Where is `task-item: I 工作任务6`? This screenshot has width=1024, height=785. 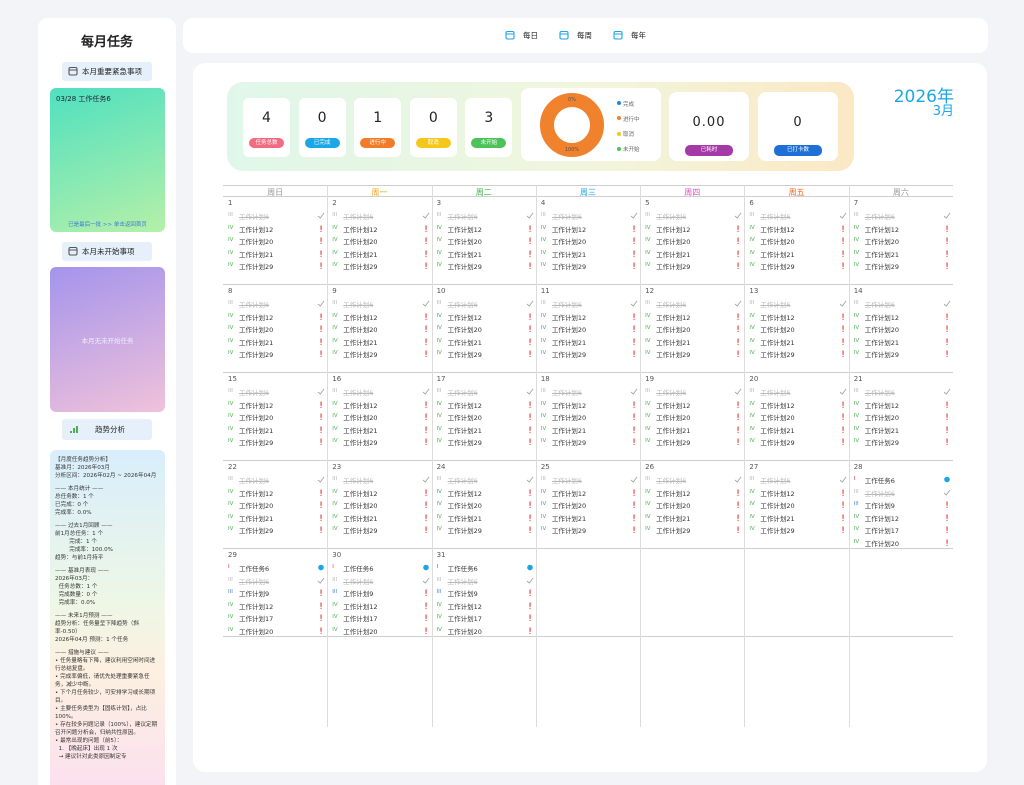 task-item: I 工作任务6 is located at coordinates (901, 479).